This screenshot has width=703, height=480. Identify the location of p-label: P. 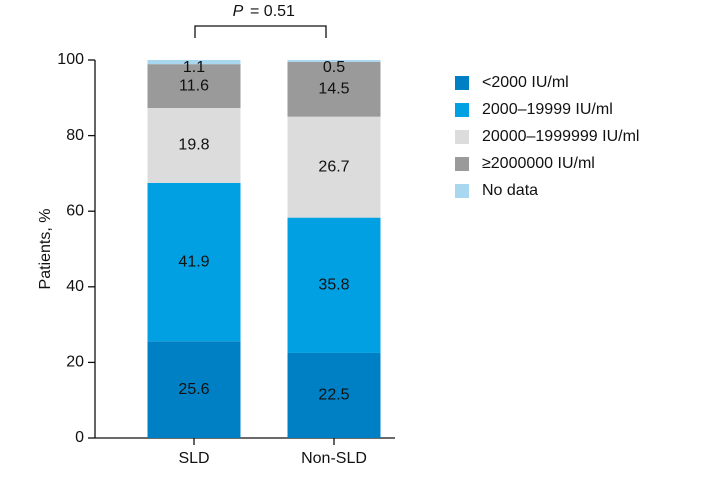
(238, 11).